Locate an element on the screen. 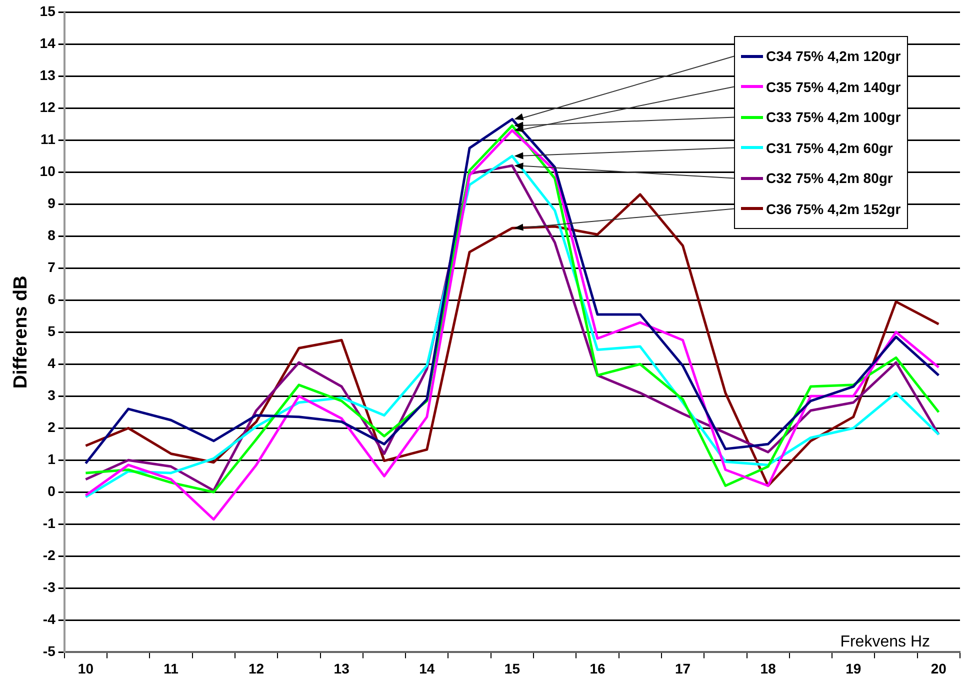 The height and width of the screenshot is (691, 963). y-tick-label: 3 is located at coordinates (52, 394).